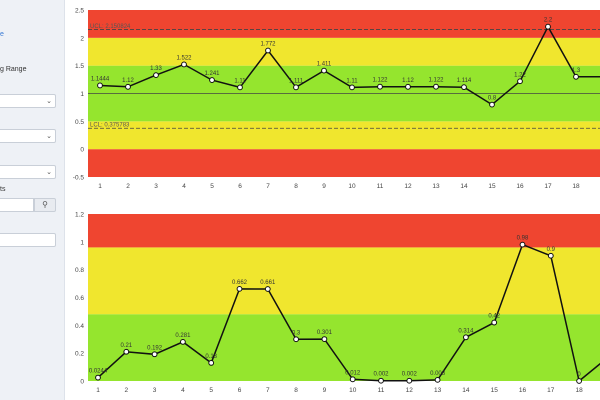 Image resolution: width=600 pixels, height=400 pixels. Describe the element at coordinates (523, 390) in the screenshot. I see `x-tick-label: 16` at that location.